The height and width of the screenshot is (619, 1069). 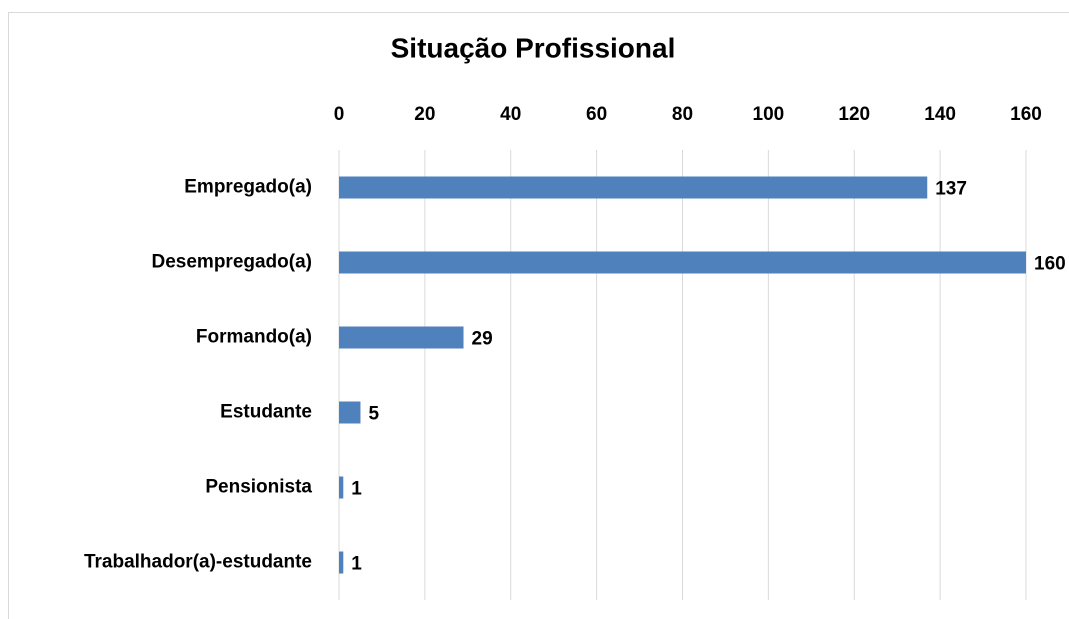 What do you see at coordinates (854, 114) in the screenshot?
I see `x-tick-label: 120` at bounding box center [854, 114].